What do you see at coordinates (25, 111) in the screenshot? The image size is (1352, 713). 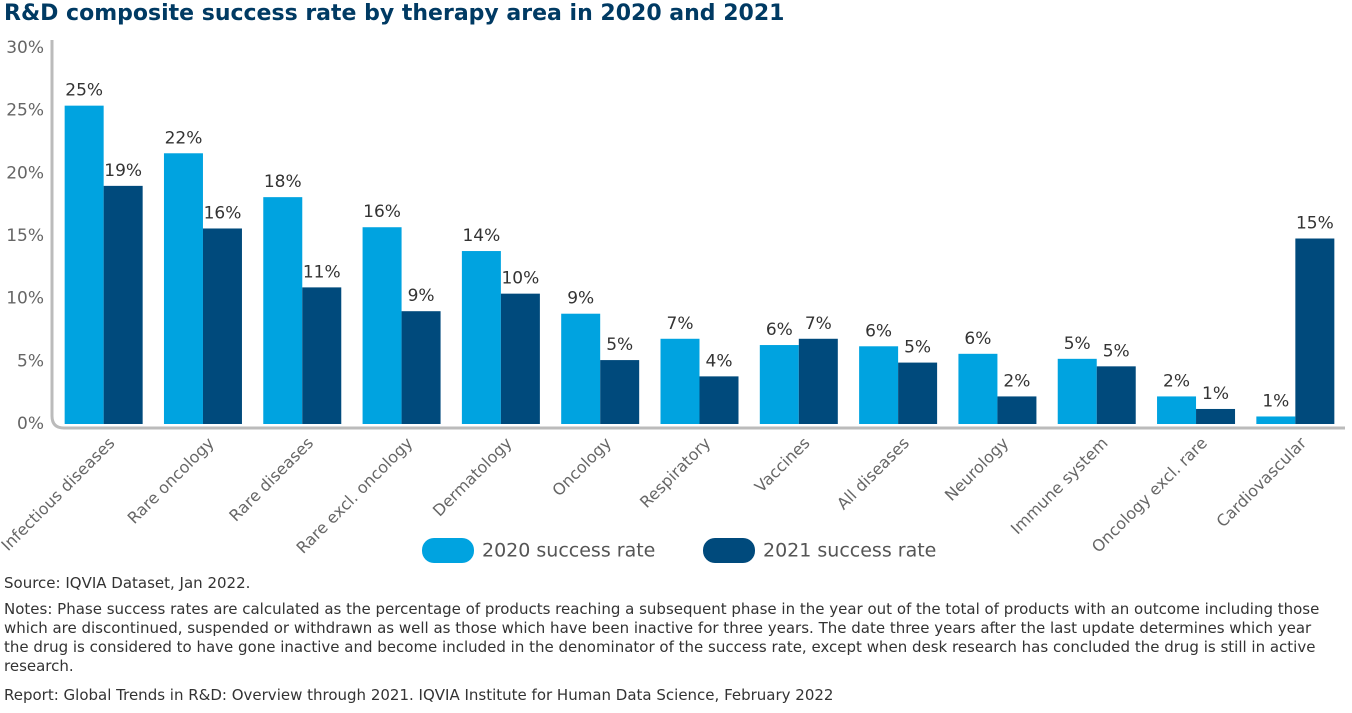 I see `y-tick-label: 25%` at bounding box center [25, 111].